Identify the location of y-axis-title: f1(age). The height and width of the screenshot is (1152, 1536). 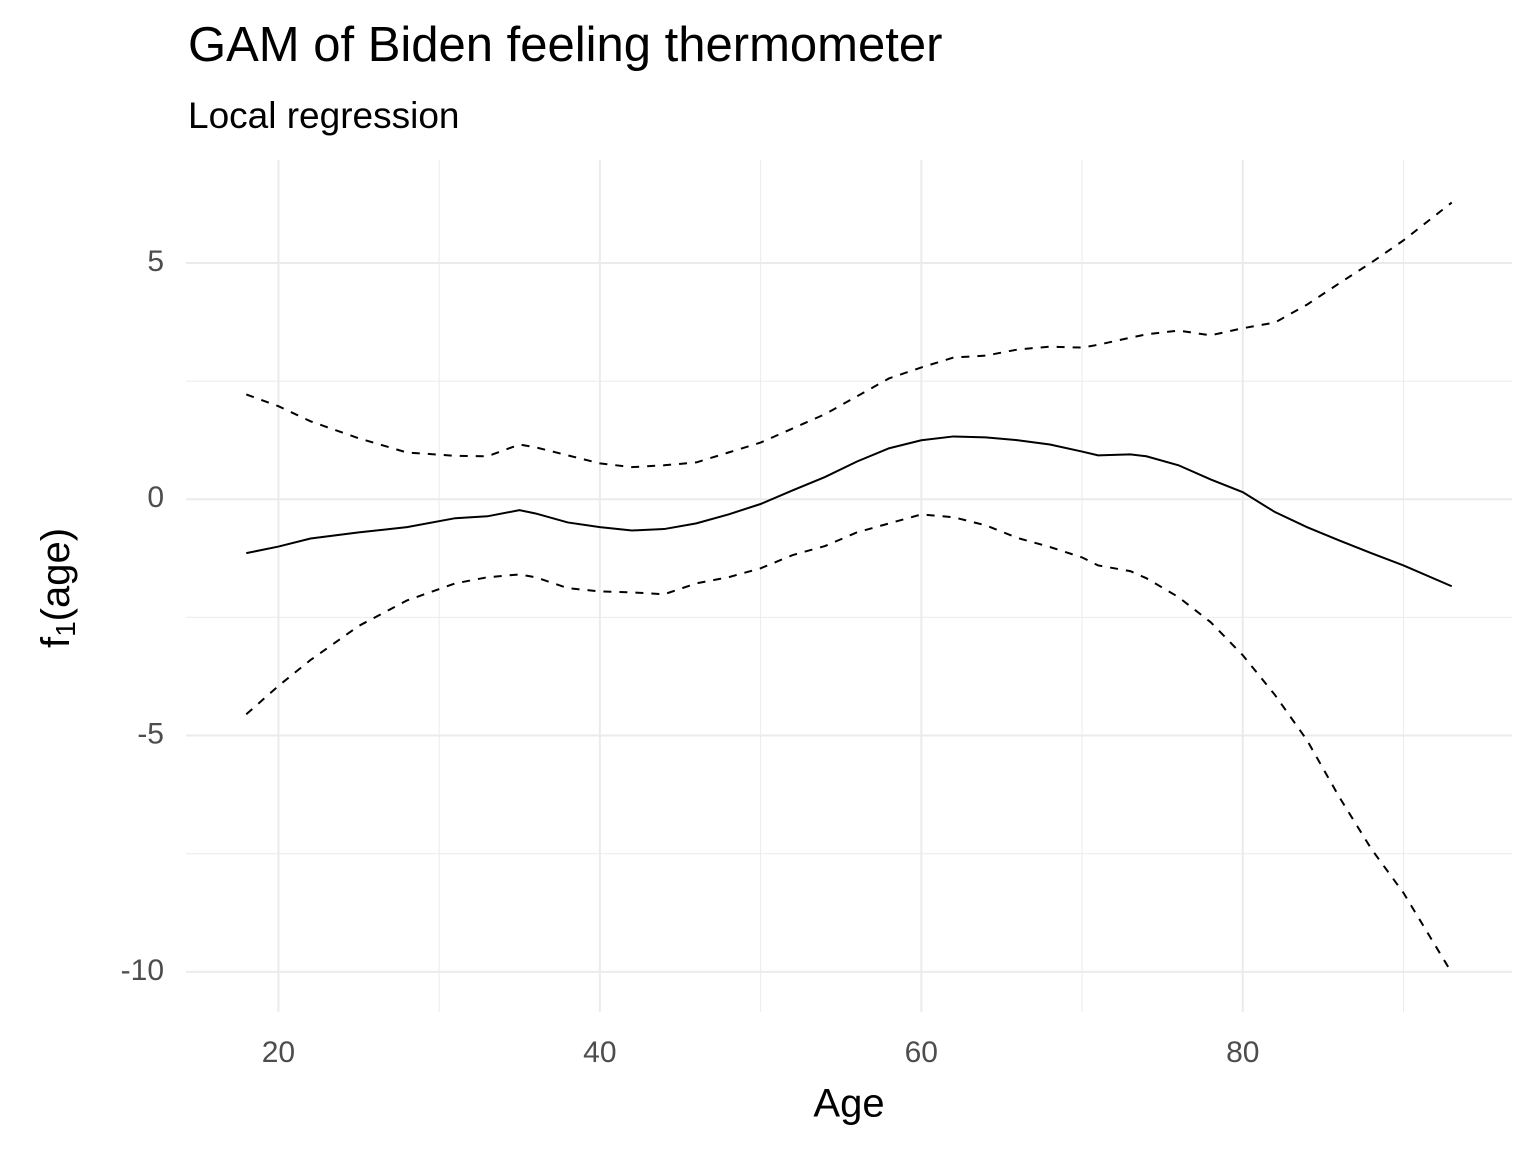
(58, 588).